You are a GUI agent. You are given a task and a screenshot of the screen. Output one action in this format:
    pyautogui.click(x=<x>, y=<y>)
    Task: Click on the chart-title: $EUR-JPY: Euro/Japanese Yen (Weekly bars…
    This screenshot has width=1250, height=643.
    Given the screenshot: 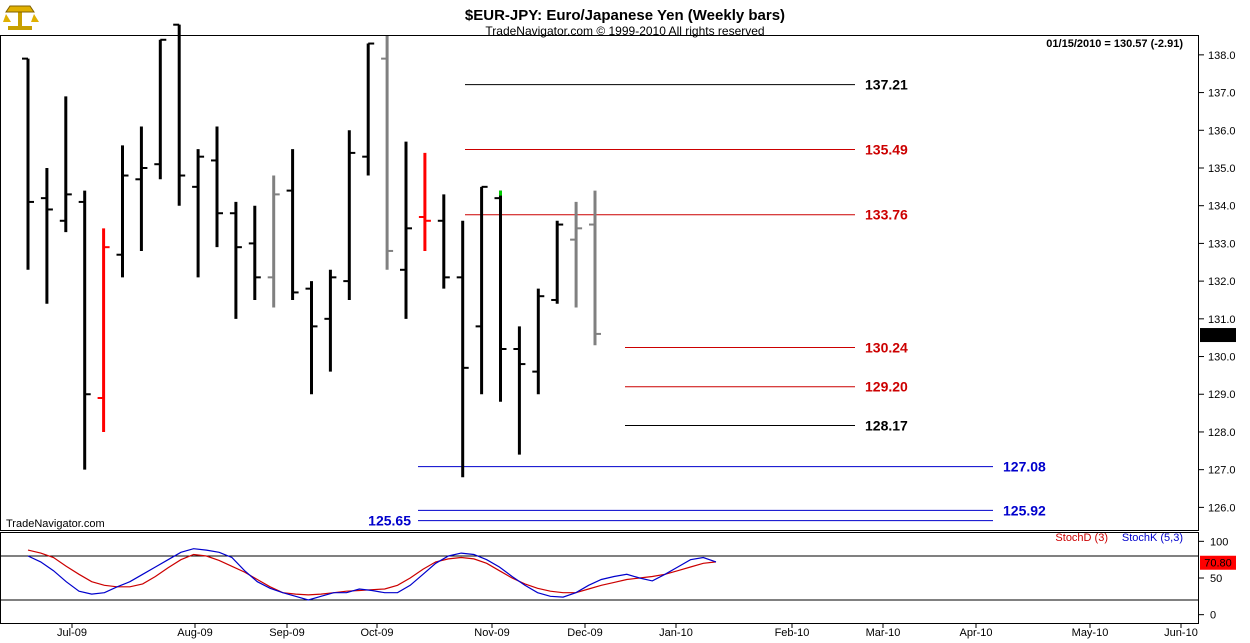 What is the action you would take?
    pyautogui.click(x=625, y=15)
    